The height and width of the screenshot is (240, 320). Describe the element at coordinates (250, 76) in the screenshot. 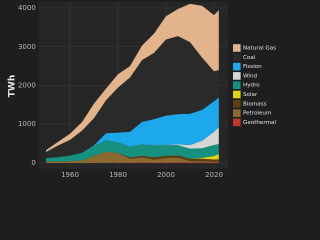

I see `legend-label: Wind` at that location.